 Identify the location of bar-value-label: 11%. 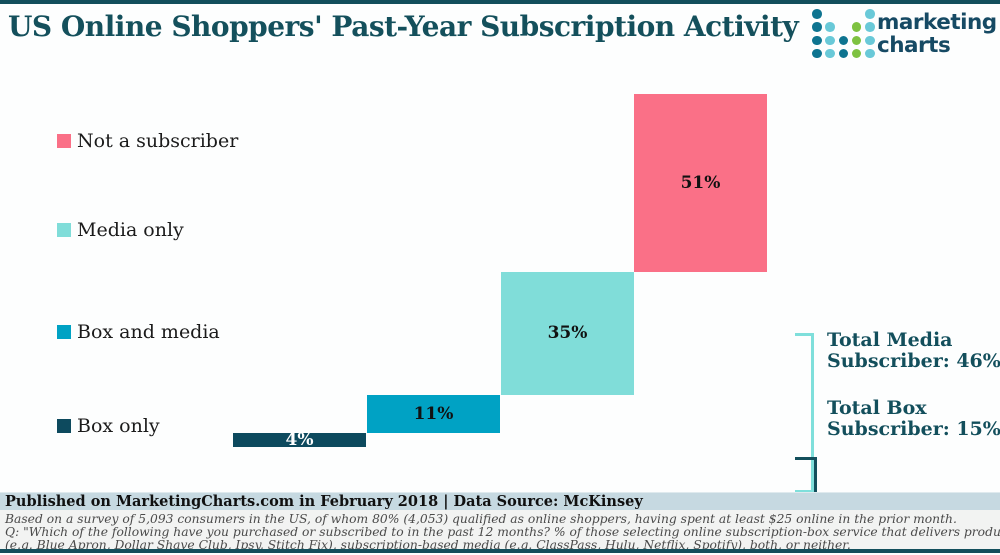
(433, 413).